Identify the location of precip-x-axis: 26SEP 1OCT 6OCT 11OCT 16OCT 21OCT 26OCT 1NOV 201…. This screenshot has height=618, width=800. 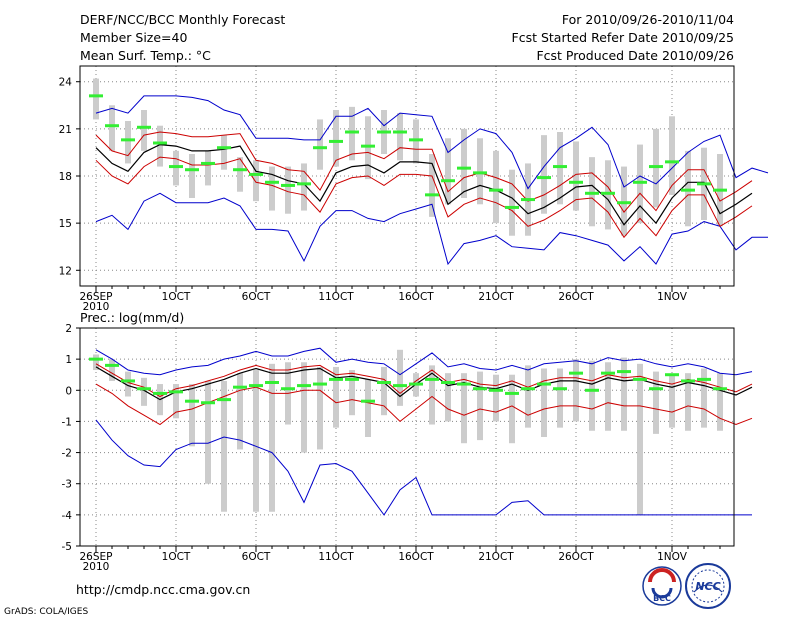
(400, 559).